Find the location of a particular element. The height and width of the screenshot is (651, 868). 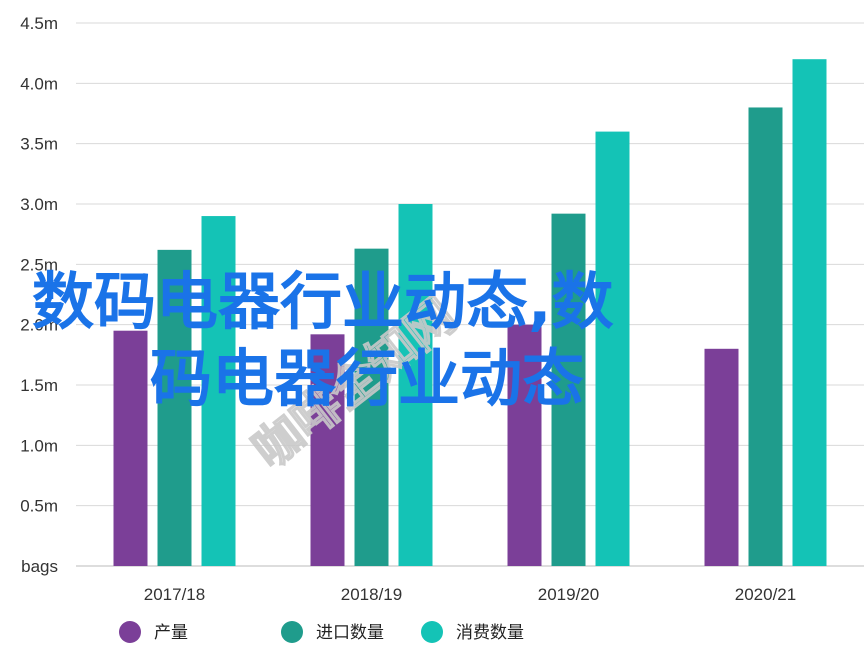

y-tick-label: 2.5m is located at coordinates (39, 264).